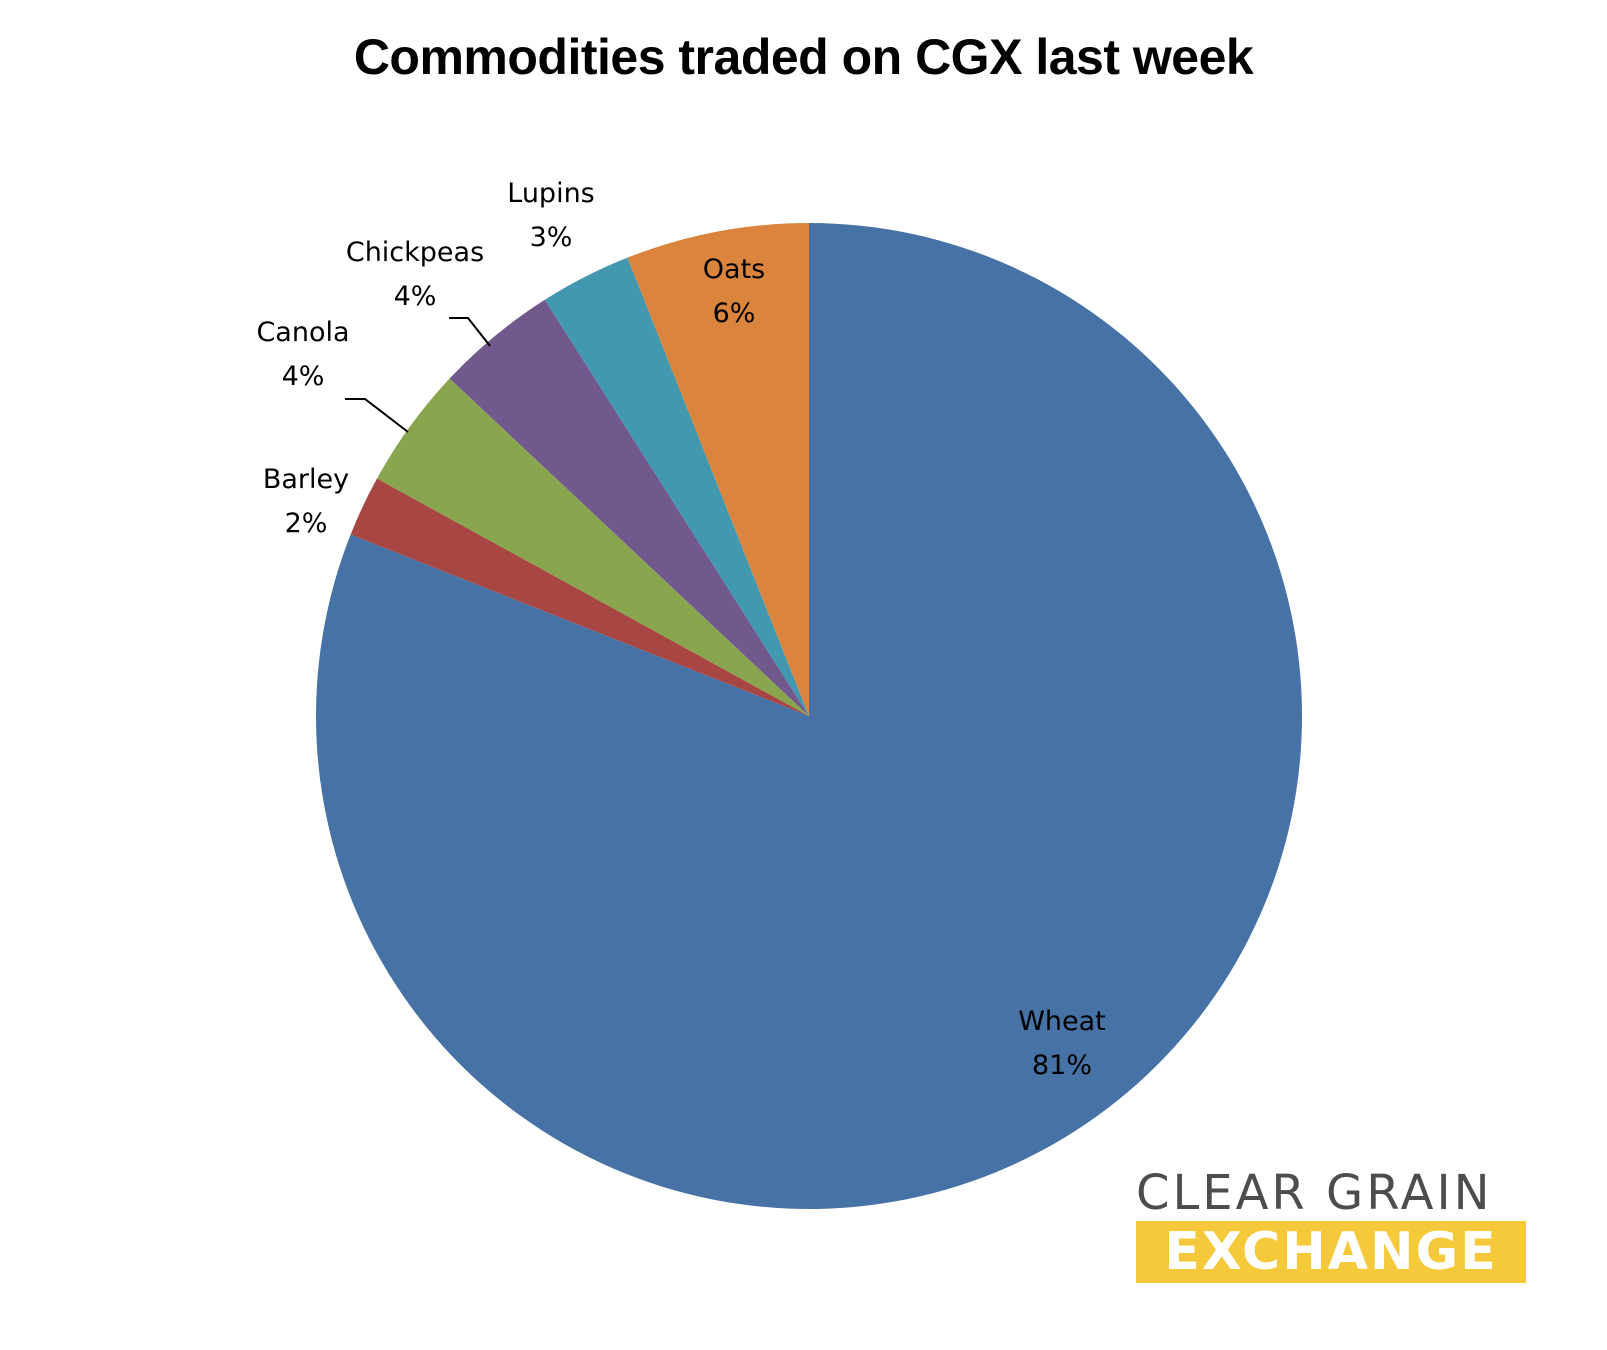 This screenshot has height=1350, width=1607. What do you see at coordinates (1331, 1252) in the screenshot?
I see `logo-text-line2: EXCHANGE` at bounding box center [1331, 1252].